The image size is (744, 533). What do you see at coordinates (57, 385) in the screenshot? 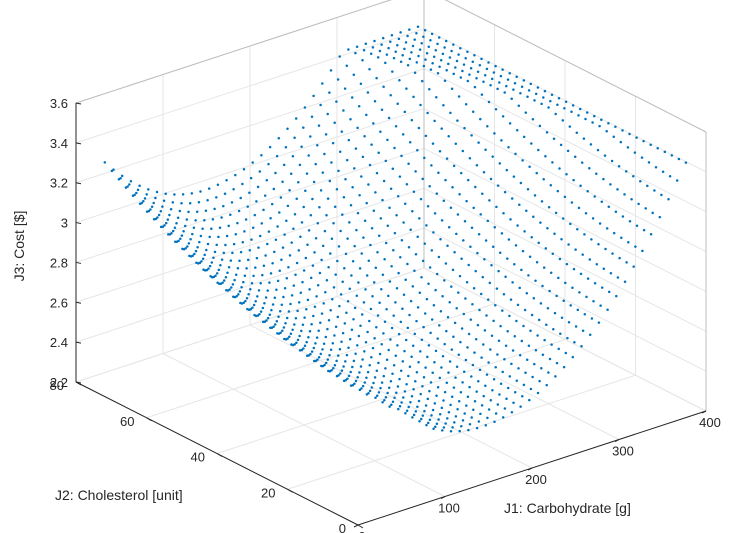
I see `y-tick-label: 80` at bounding box center [57, 385].